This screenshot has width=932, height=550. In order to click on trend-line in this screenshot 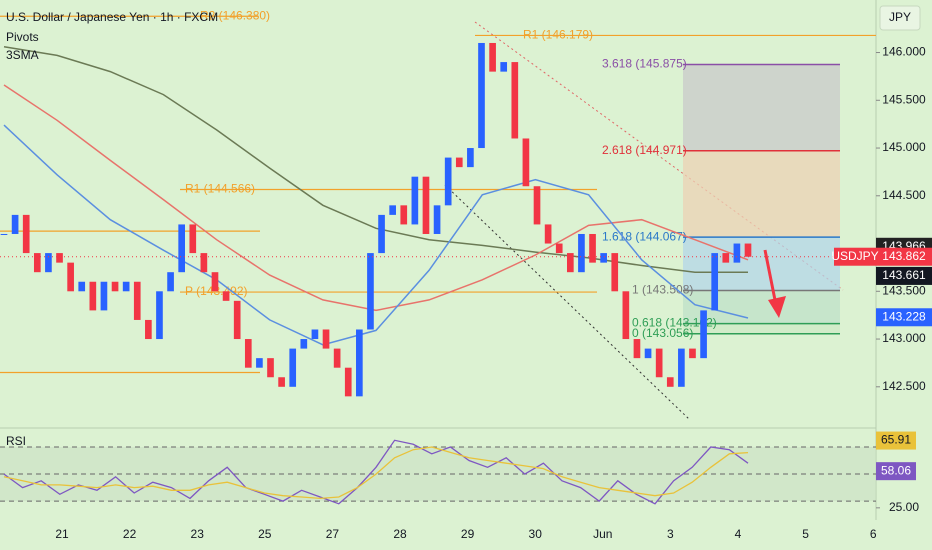, I will do `click(567, 302)`.